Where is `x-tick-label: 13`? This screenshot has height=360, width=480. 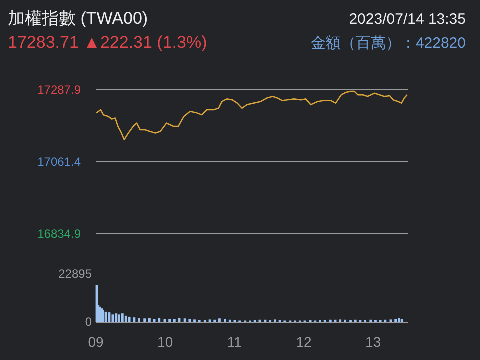
x-tick-label: 13 is located at coordinates (374, 342).